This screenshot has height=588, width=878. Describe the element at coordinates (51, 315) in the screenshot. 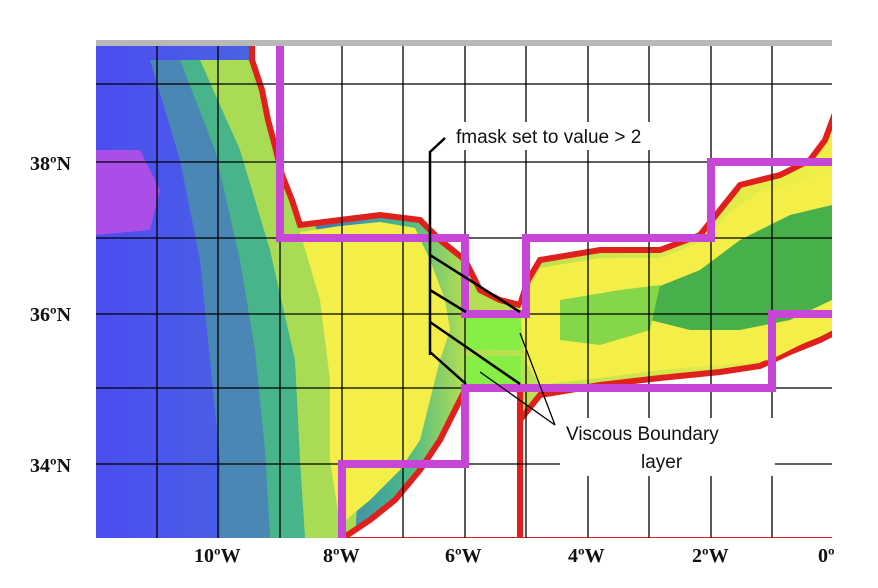

I see `lat-label-36n: 36ºN` at that location.